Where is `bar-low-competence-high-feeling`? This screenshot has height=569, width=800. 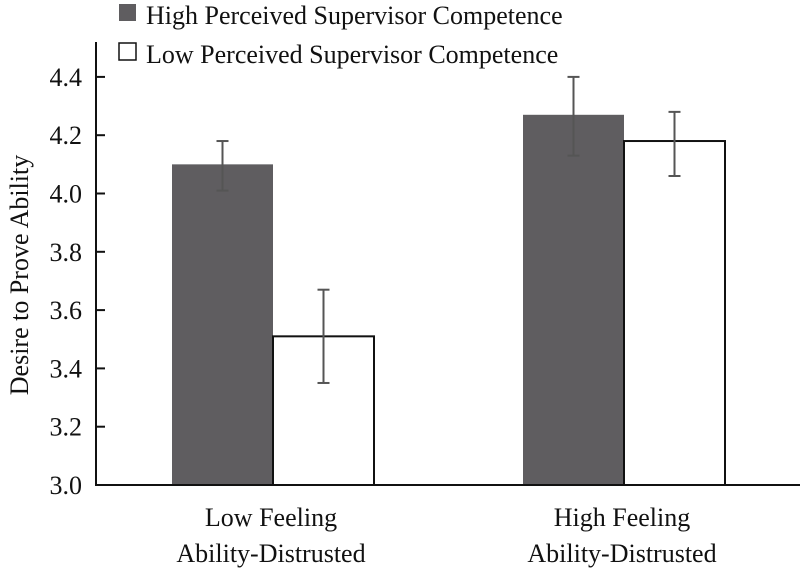 bar-low-competence-high-feeling is located at coordinates (674, 313).